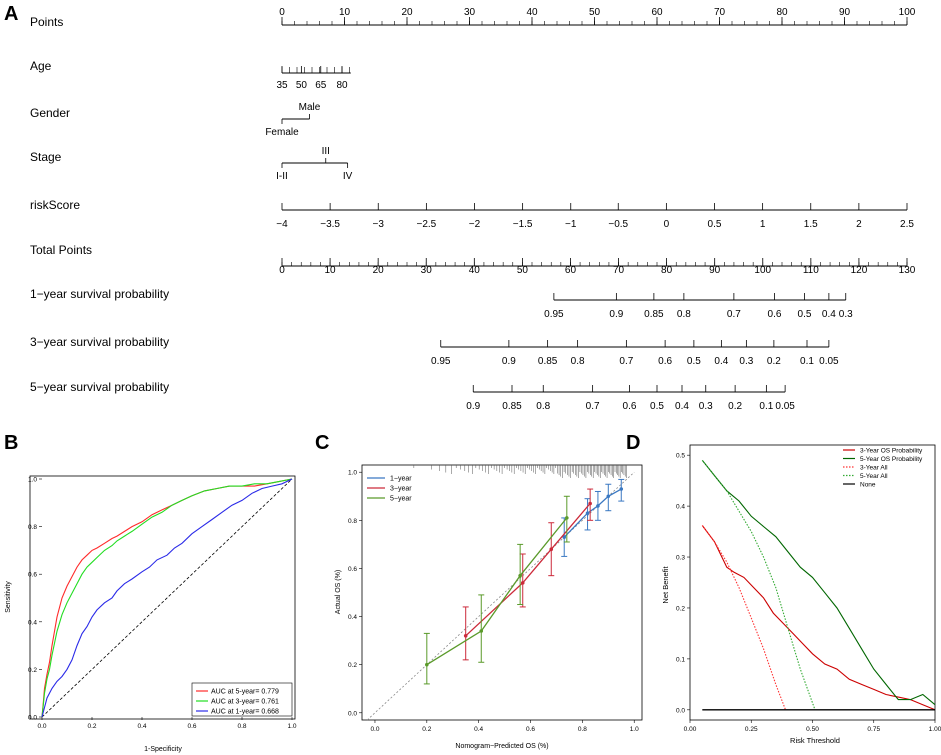  What do you see at coordinates (11, 14) in the screenshot?
I see `panel-label-a: A` at bounding box center [11, 14].